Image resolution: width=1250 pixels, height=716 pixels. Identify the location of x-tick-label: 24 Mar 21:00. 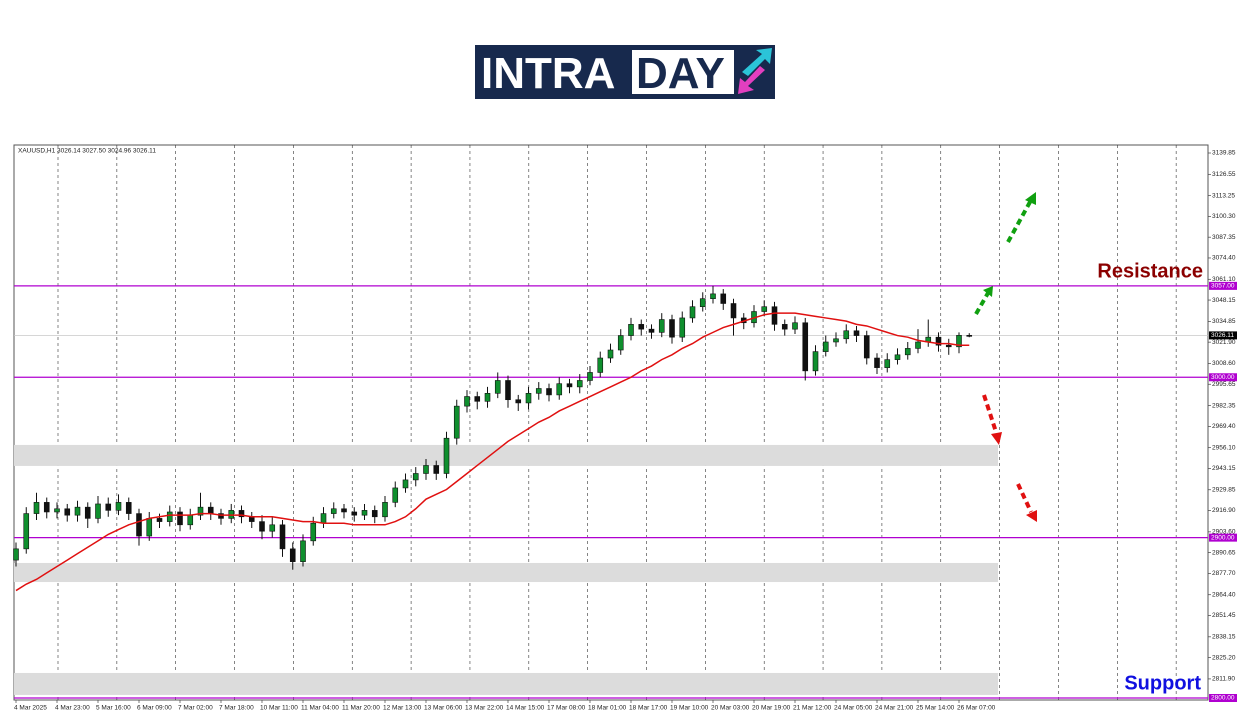
(894, 708).